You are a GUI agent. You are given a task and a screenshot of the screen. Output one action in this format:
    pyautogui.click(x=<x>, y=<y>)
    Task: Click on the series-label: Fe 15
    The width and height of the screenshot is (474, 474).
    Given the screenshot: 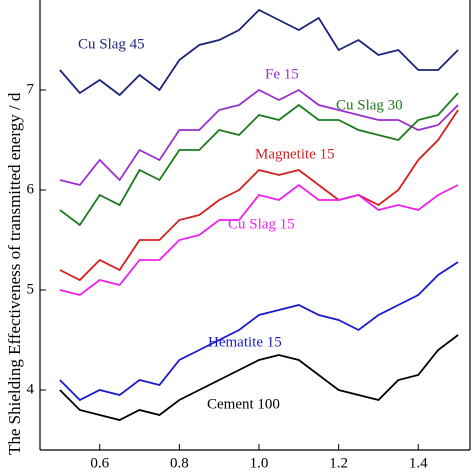 What is the action you would take?
    pyautogui.click(x=282, y=74)
    